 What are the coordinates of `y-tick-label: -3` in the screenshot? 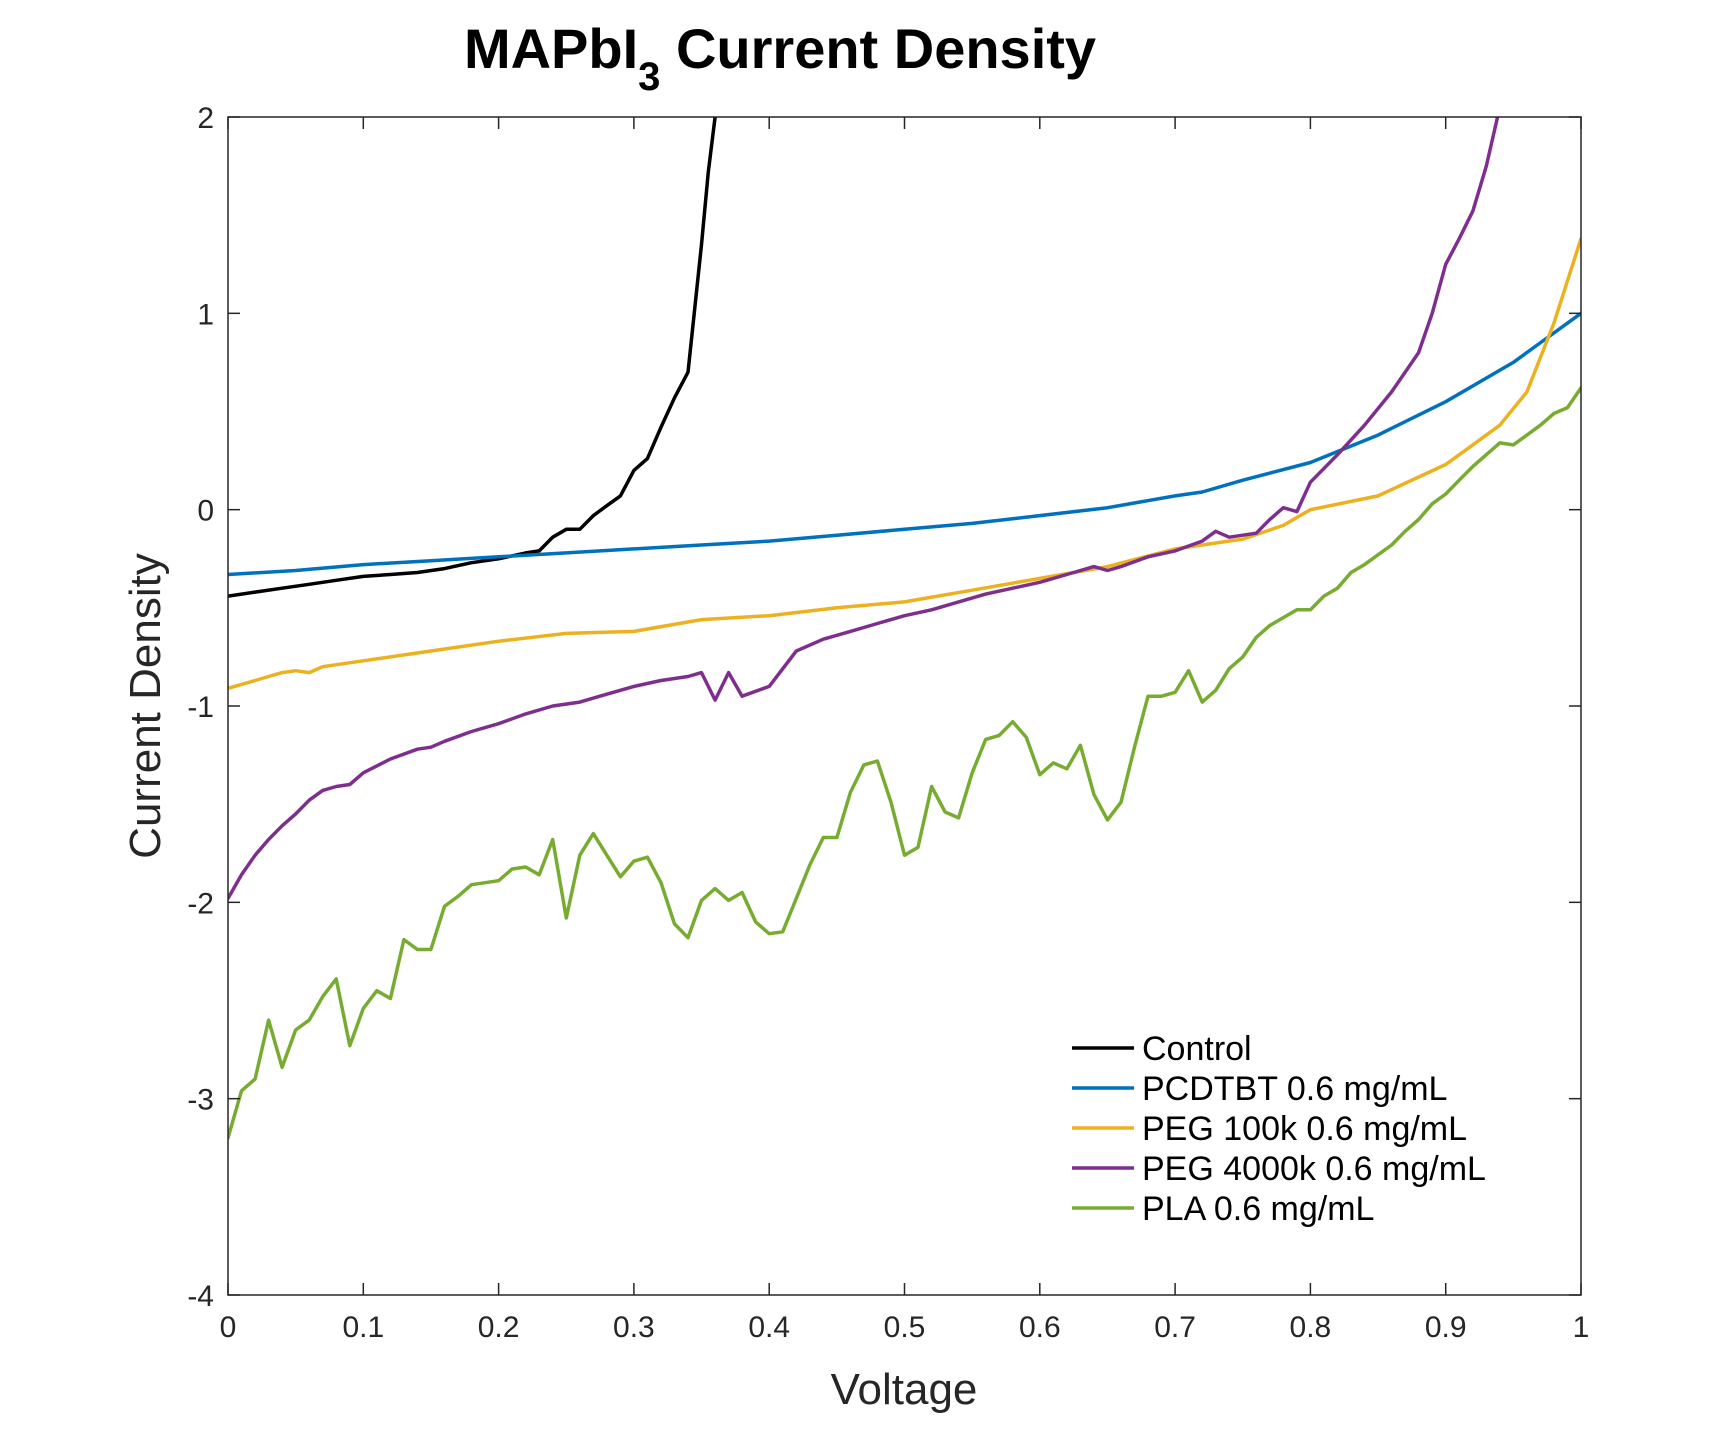 It's located at (200, 1100).